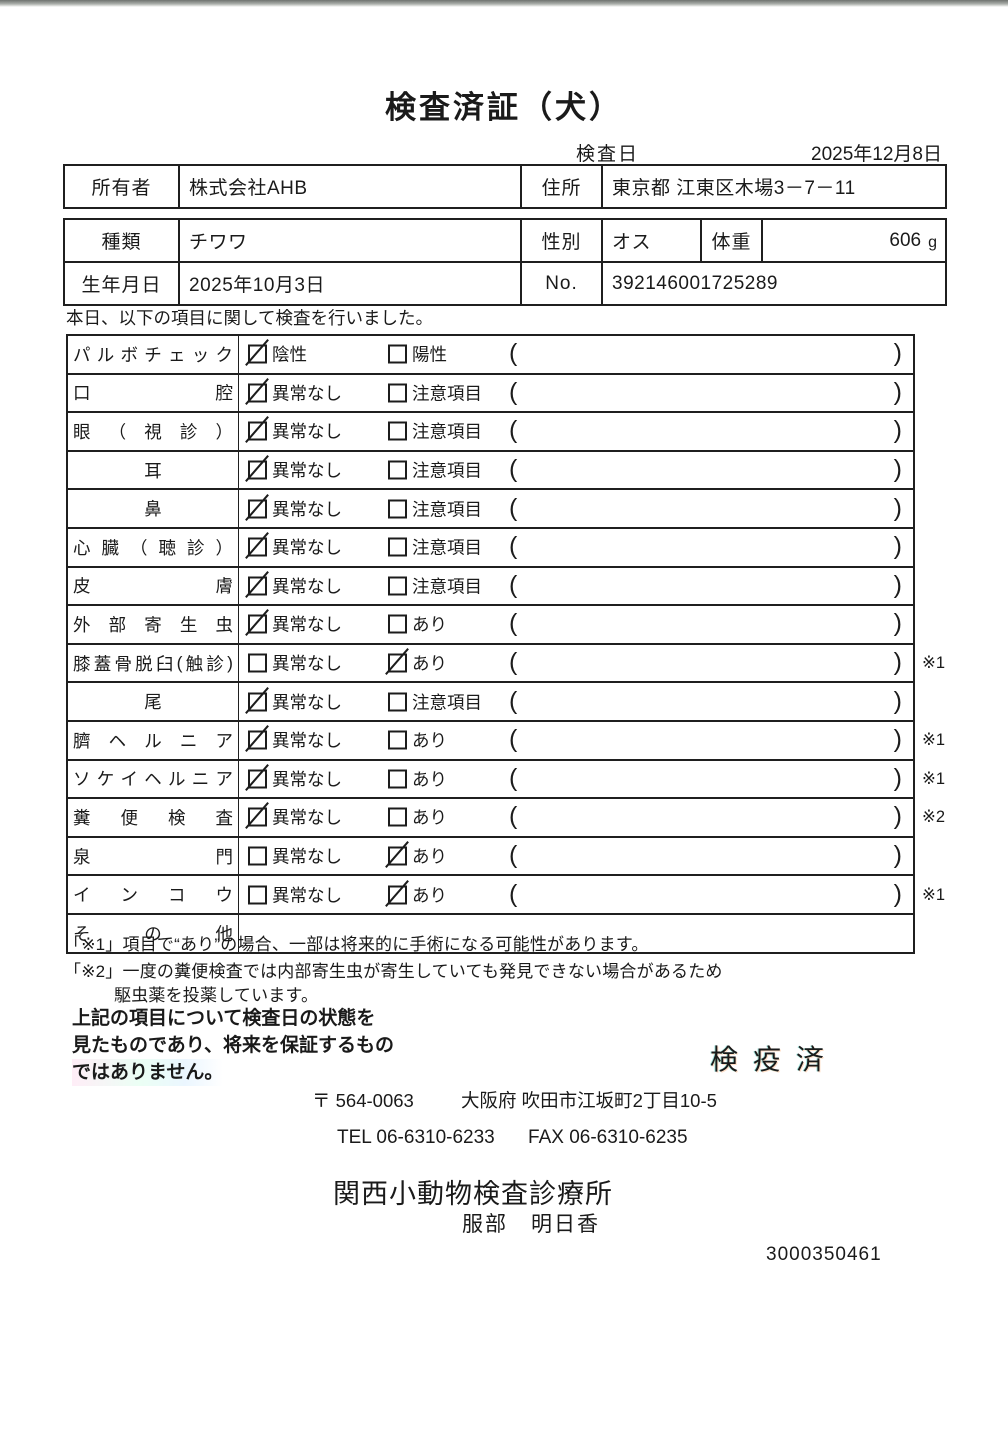  Describe the element at coordinates (153, 624) in the screenshot. I see `exam-item-label: 外部寄生虫` at that location.